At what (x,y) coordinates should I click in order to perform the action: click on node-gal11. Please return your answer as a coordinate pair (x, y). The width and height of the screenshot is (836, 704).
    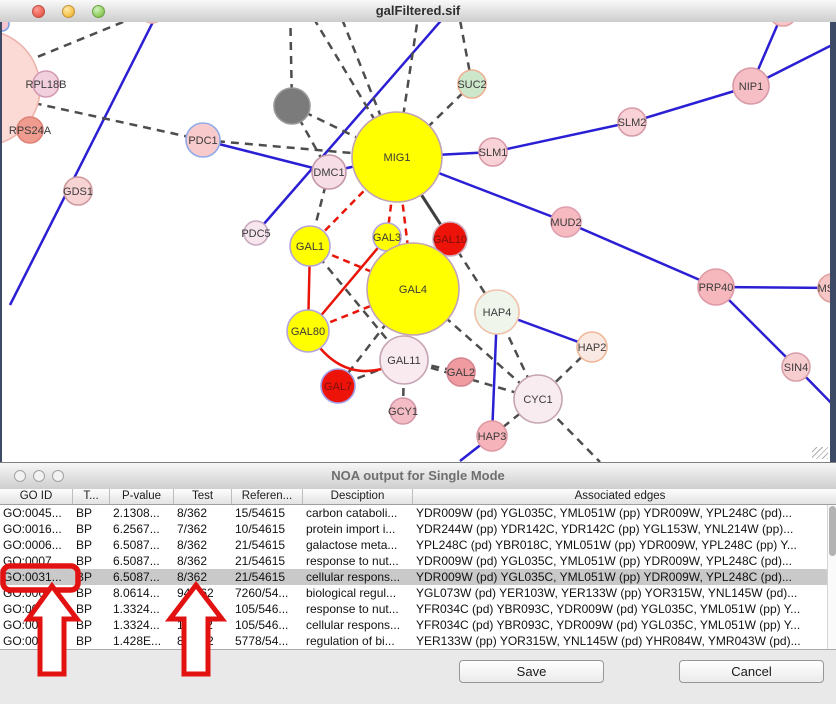
    Looking at the image, I should click on (404, 360).